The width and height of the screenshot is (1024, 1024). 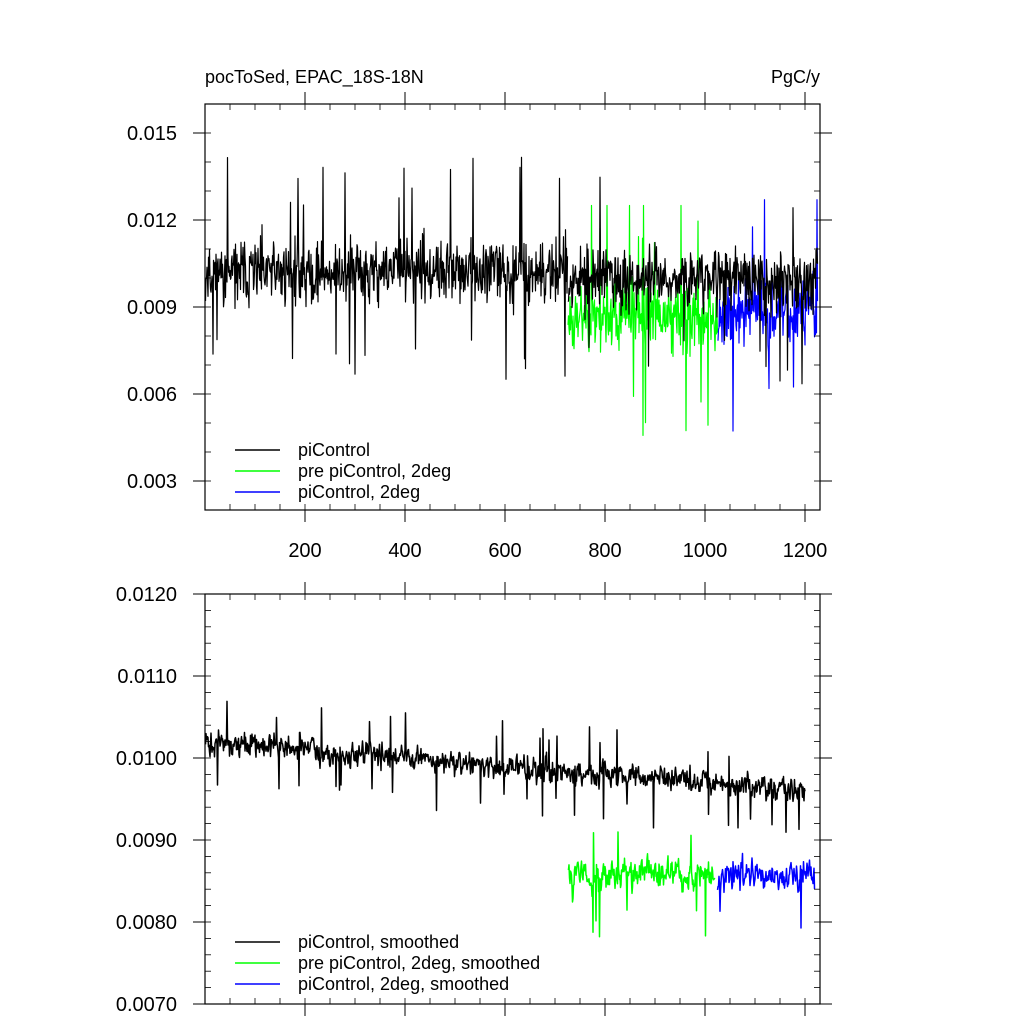 I want to click on top-x-tick-label: 1000, so click(x=705, y=551).